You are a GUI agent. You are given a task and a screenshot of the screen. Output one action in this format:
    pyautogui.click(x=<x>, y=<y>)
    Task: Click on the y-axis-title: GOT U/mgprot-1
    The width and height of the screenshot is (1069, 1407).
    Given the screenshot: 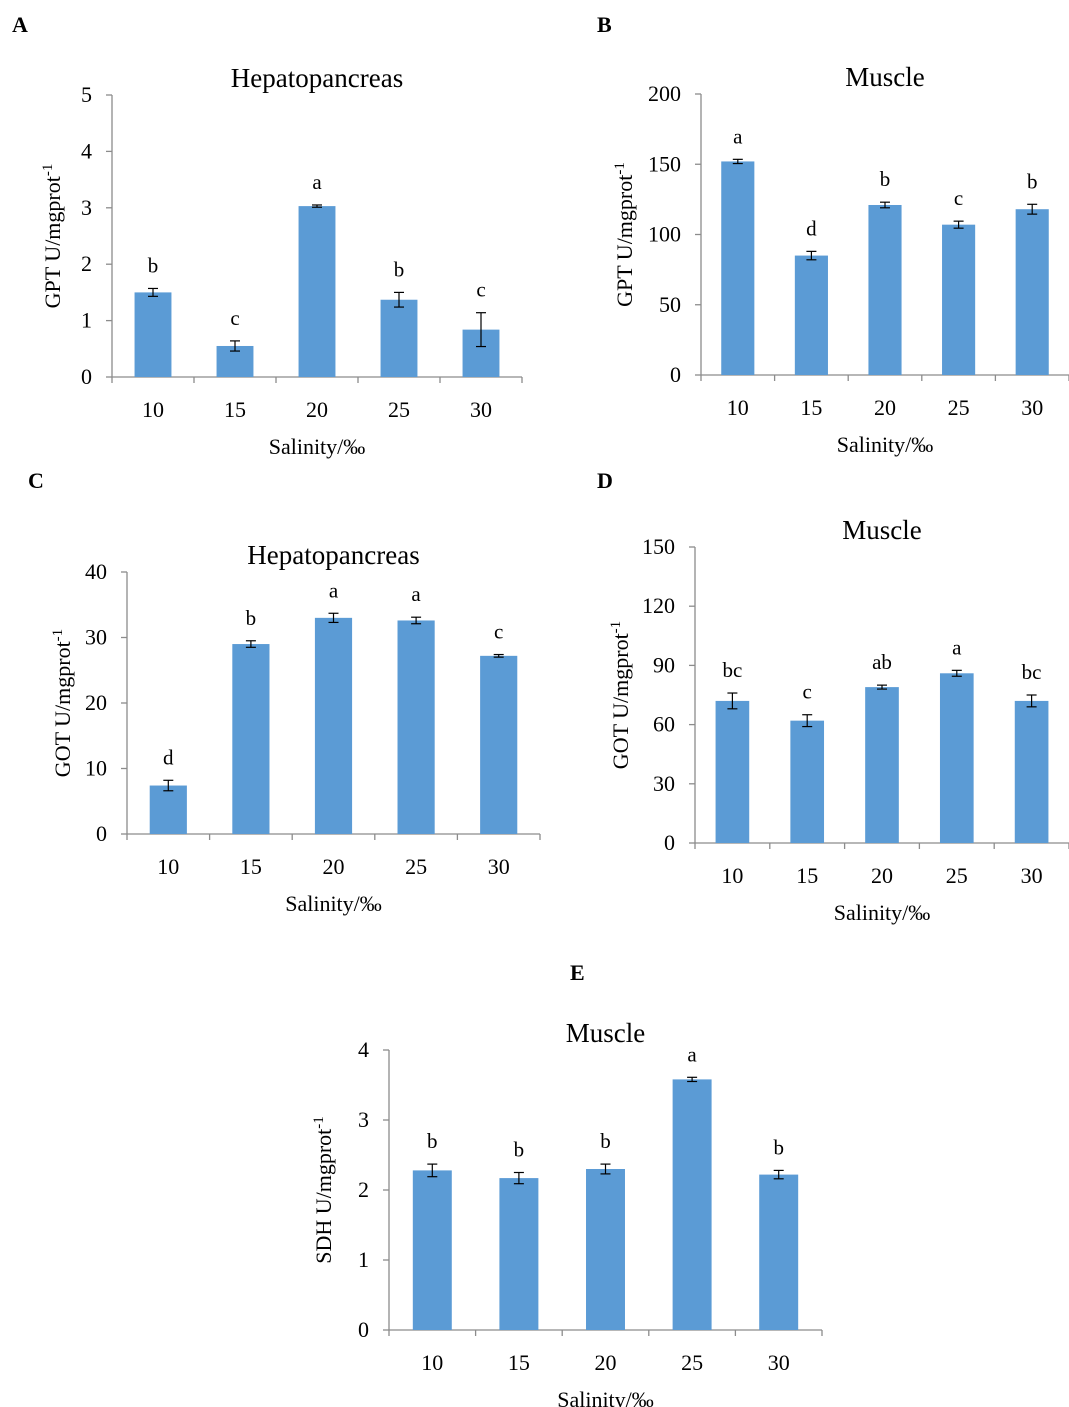 What is the action you would take?
    pyautogui.click(x=62, y=703)
    